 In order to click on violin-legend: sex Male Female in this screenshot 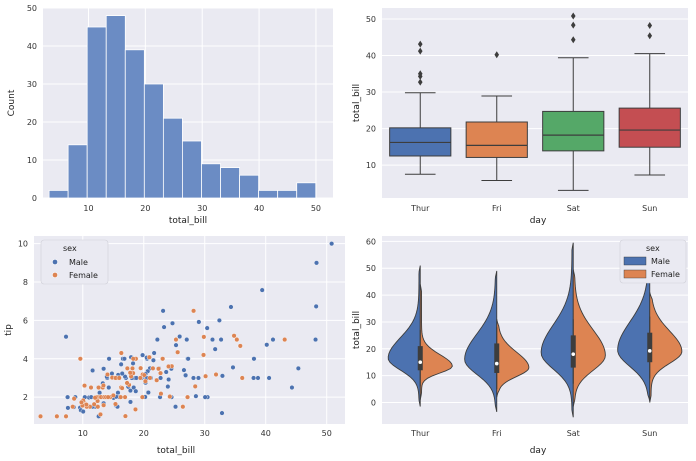, I will do `click(653, 261)`.